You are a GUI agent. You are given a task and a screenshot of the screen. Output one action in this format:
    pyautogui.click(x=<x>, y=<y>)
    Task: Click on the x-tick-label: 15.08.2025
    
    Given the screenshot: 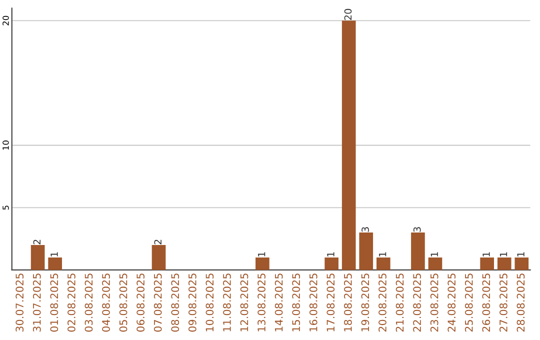 What is the action you would take?
    pyautogui.click(x=296, y=303)
    